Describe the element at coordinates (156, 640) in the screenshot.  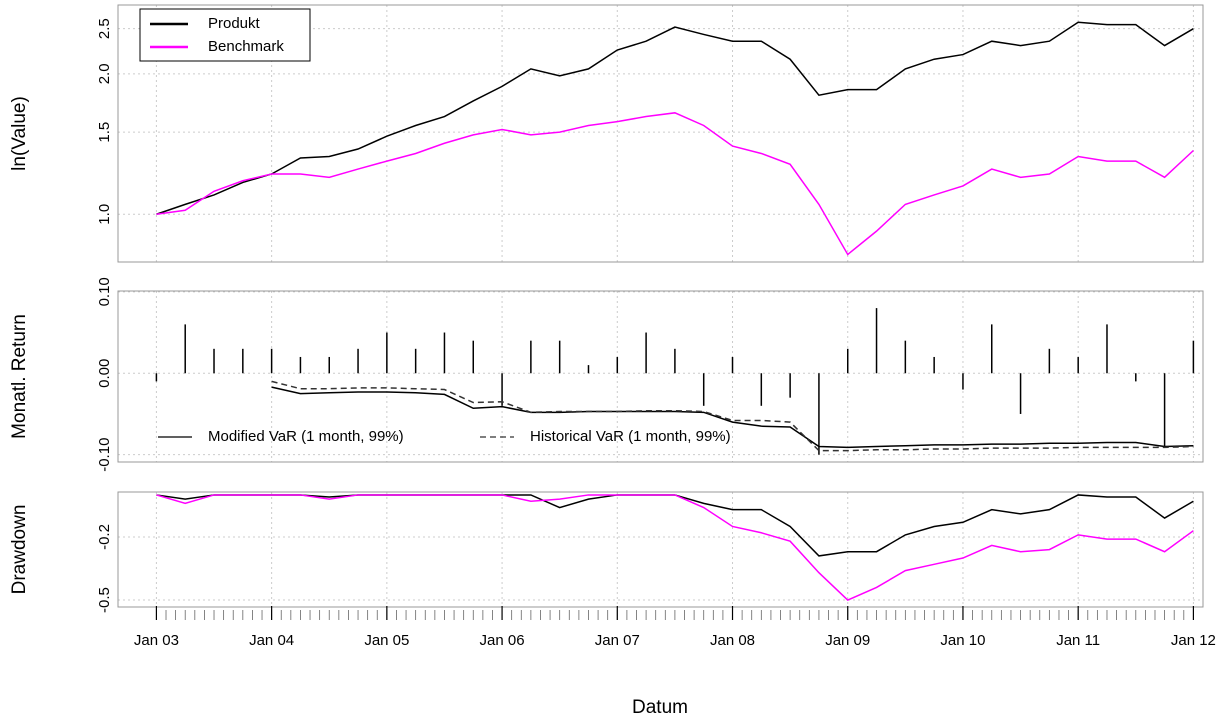
I see `x-tick-label: Jan 03` at that location.